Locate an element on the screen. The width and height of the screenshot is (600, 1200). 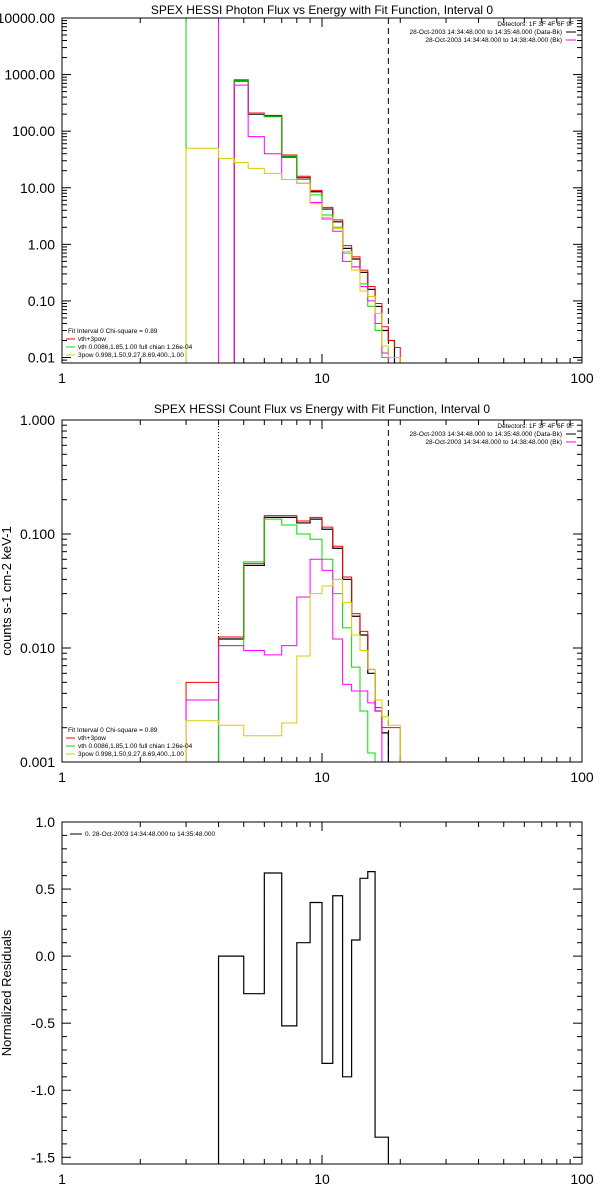
y-tick-label: 1.0 is located at coordinates (46, 822).